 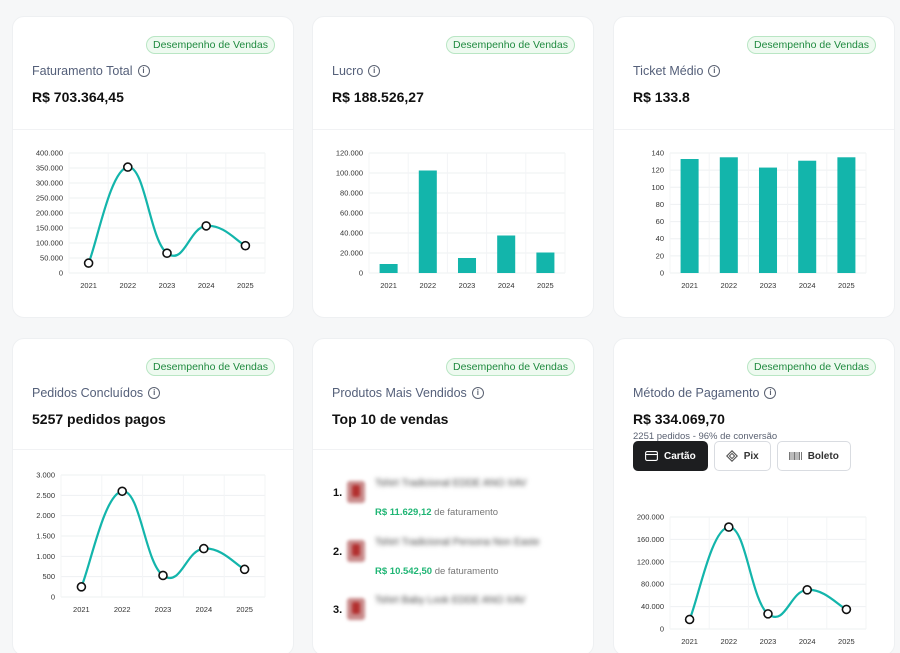 What do you see at coordinates (450, 600) in the screenshot?
I see `product-name: Tshirt Baby Look EDDE ANO XAV` at bounding box center [450, 600].